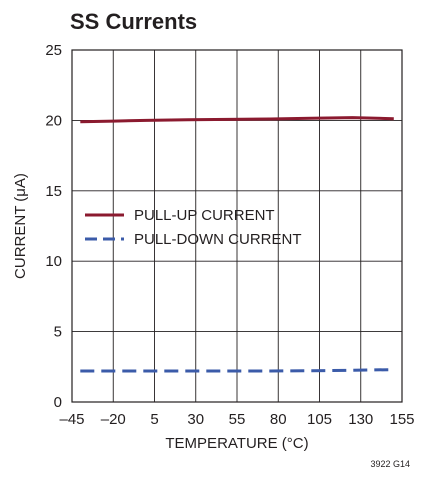  What do you see at coordinates (20, 226) in the screenshot?
I see `y-axis-label: CURRENT (μA)` at bounding box center [20, 226].